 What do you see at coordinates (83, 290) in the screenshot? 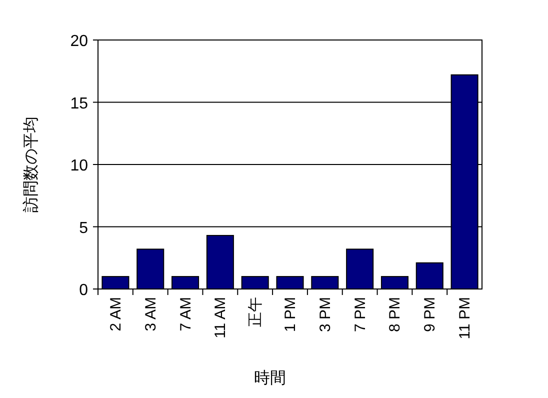
I see `y-tick-label: 0` at bounding box center [83, 290].